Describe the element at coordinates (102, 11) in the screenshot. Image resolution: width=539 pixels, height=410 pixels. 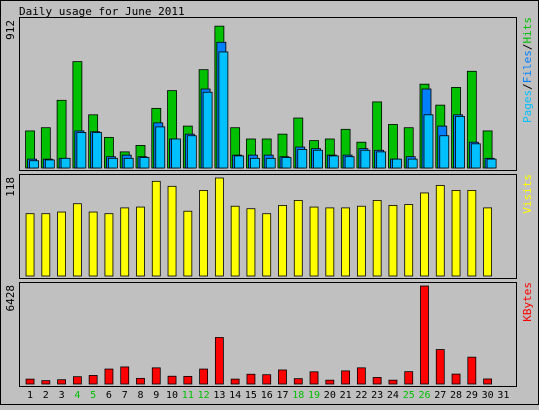
I see `chart-title: Daily usage for June 2011` at that location.